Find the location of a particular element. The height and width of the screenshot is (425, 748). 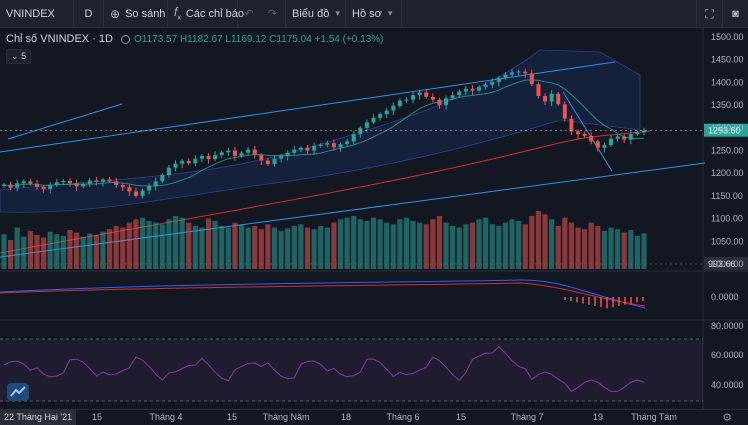

price-tick-label: 1350.00 is located at coordinates (727, 105).